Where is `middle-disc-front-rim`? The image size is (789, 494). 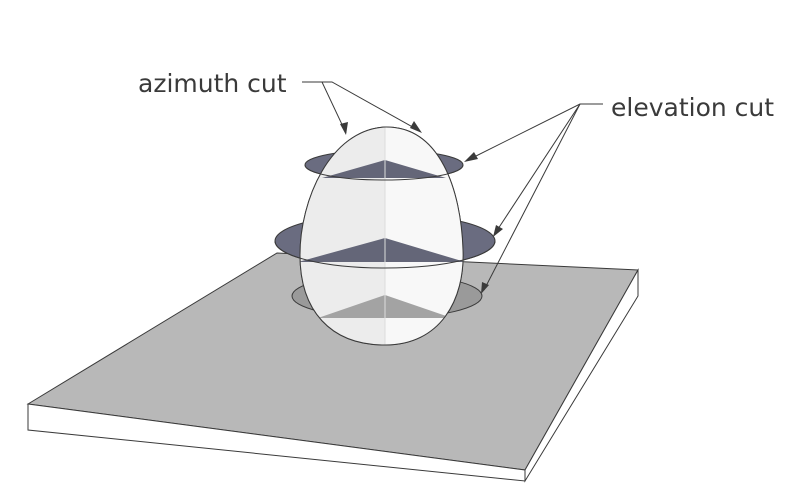 middle-disc-front-rim is located at coordinates (385, 254).